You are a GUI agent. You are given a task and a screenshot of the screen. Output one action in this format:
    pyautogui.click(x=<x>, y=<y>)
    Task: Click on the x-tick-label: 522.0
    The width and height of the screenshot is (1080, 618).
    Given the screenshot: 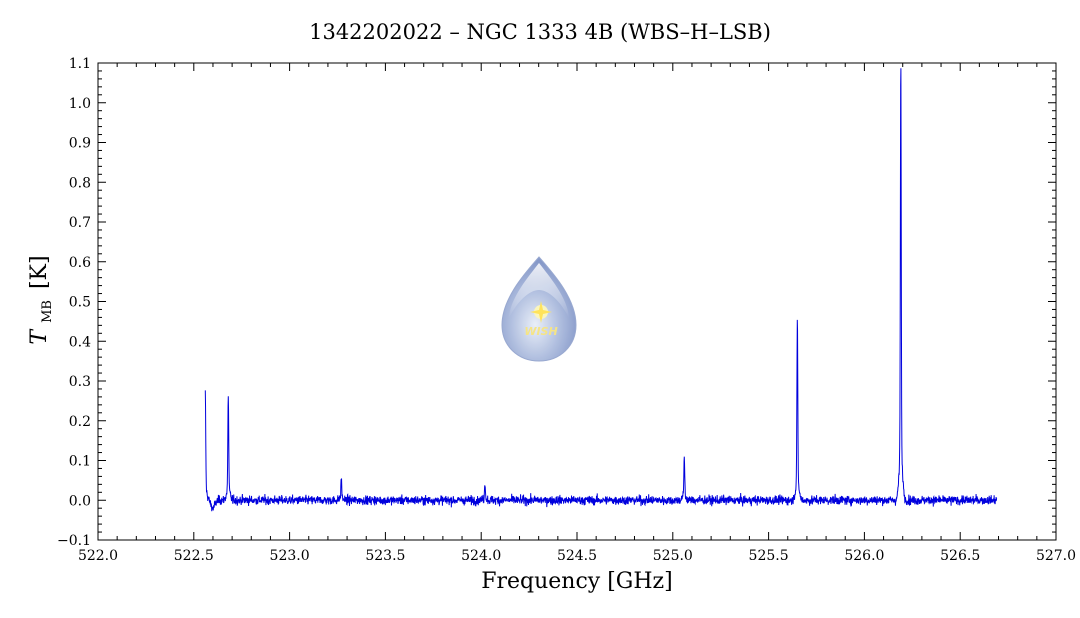 What is the action you would take?
    pyautogui.click(x=98, y=556)
    